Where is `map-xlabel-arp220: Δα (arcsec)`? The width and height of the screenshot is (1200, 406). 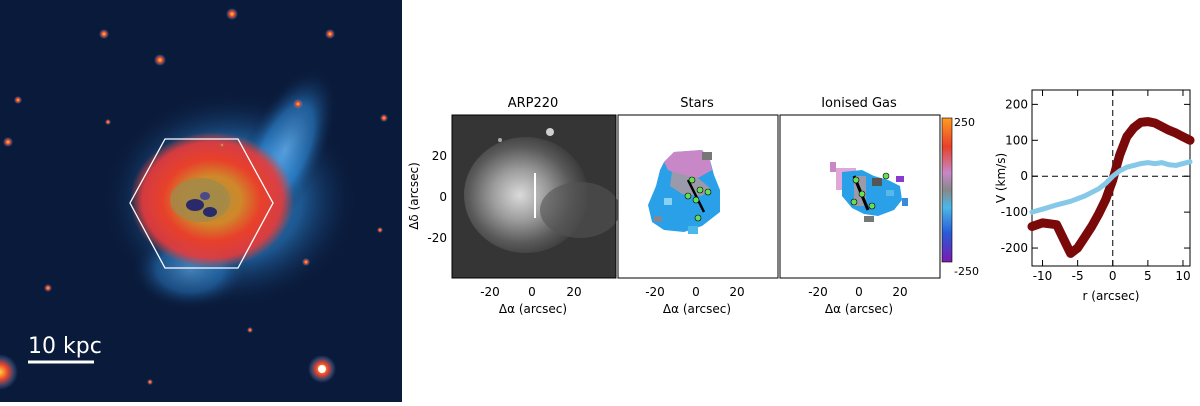
map-xlabel-arp220: Δα (arcsec) is located at coordinates (533, 309).